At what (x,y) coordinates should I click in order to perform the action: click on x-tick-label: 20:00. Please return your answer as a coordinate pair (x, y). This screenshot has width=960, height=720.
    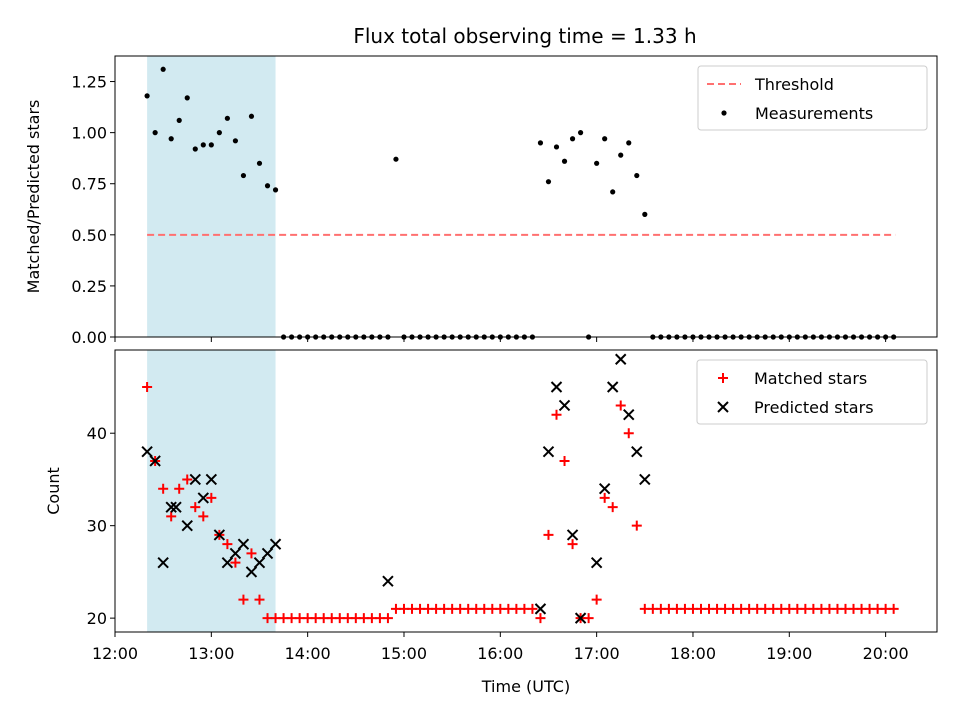
    Looking at the image, I should click on (886, 653).